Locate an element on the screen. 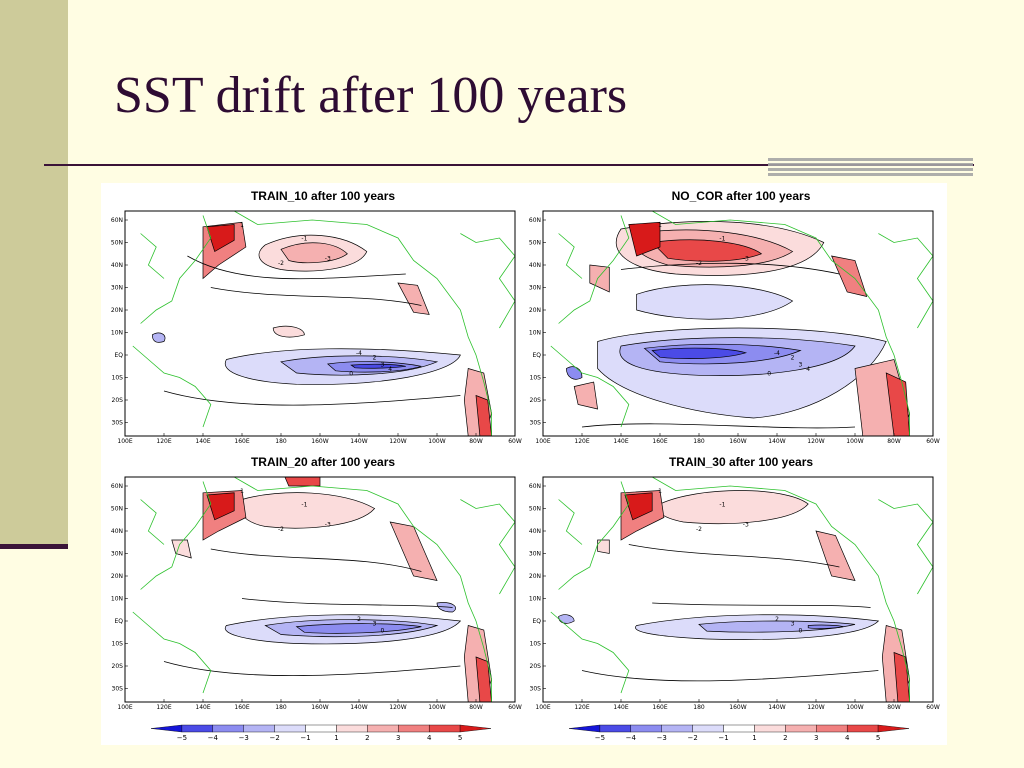  x-tick-label: 160E is located at coordinates (241, 707).